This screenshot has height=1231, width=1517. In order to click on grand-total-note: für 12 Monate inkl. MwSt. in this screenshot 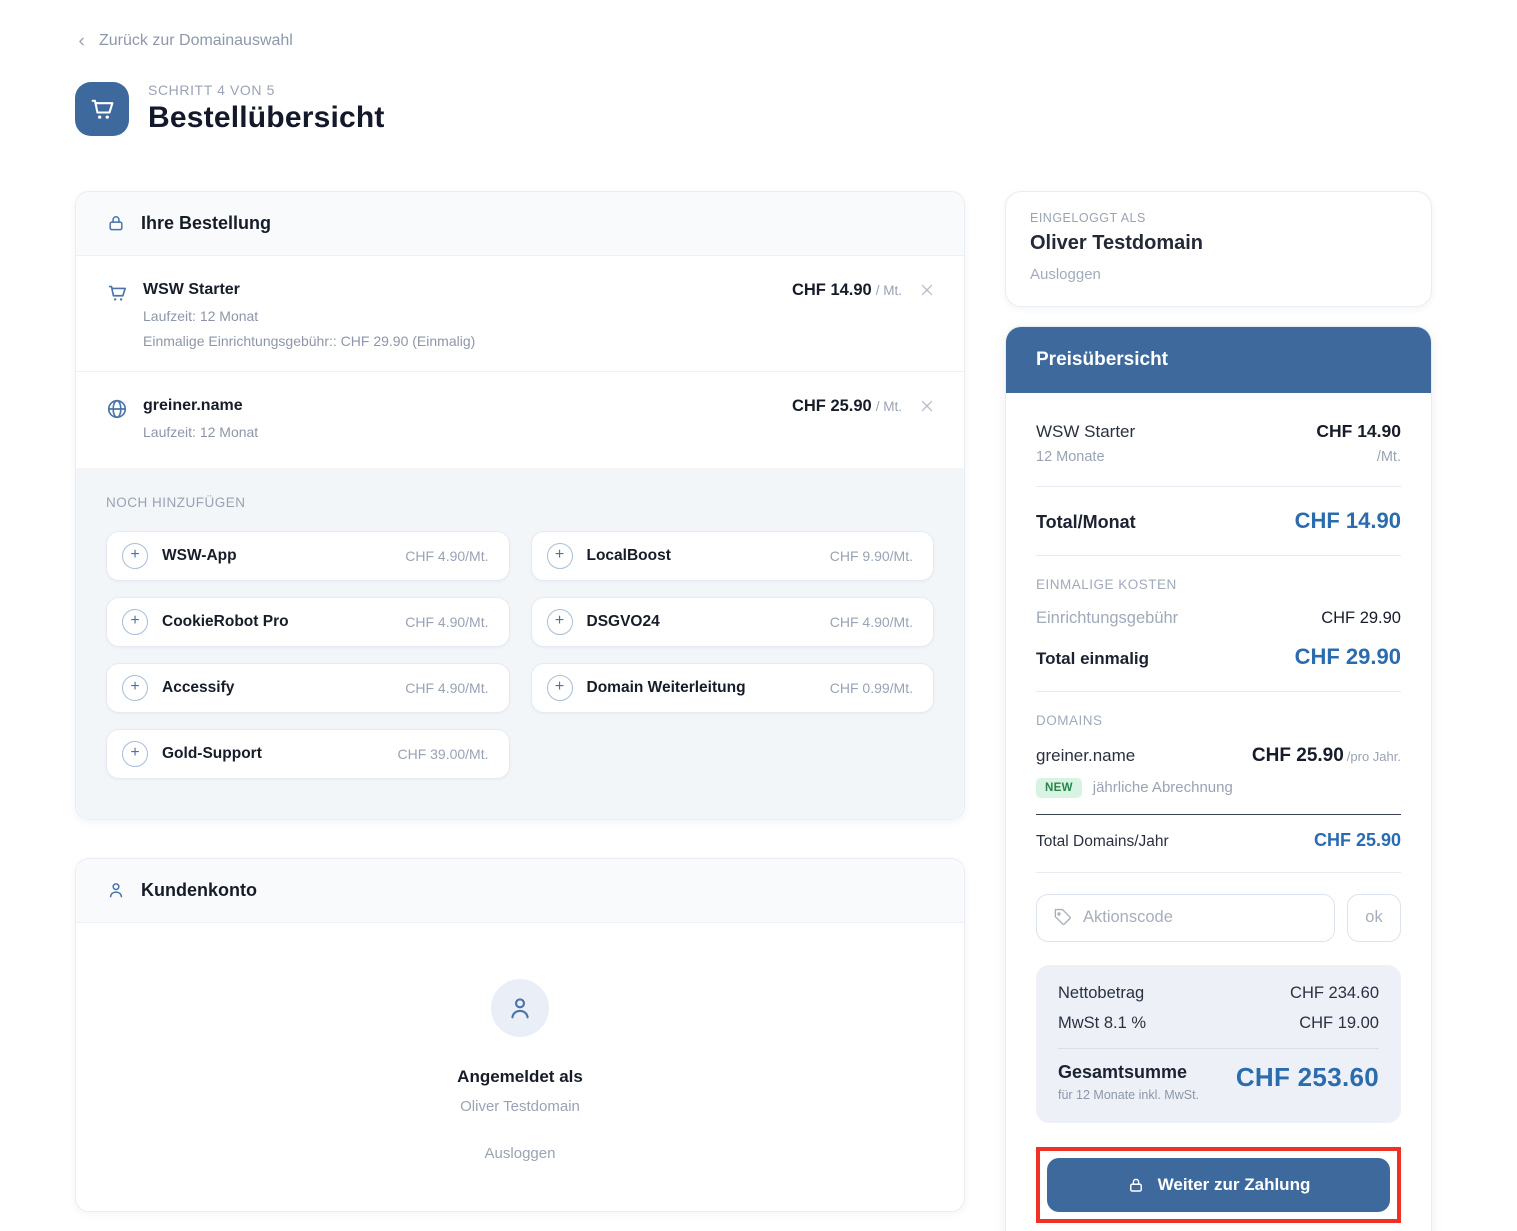, I will do `click(1129, 1094)`.